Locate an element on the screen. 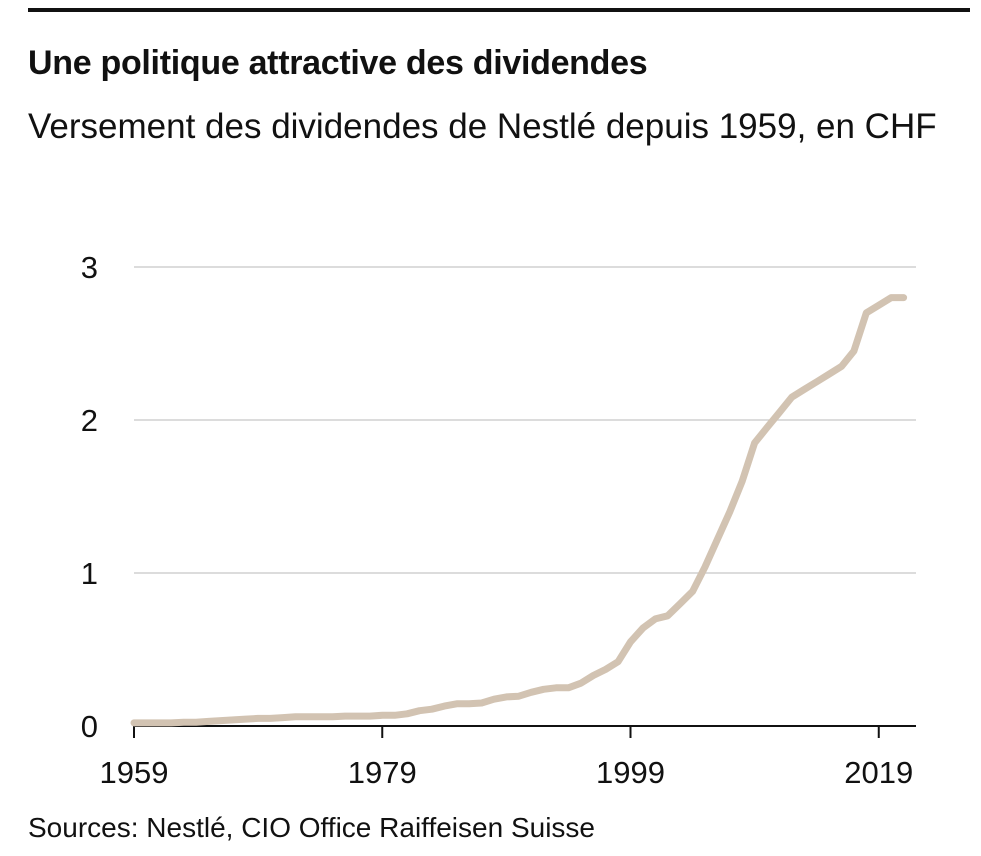  chart-title: Une politique attractive des dividendes is located at coordinates (338, 63).